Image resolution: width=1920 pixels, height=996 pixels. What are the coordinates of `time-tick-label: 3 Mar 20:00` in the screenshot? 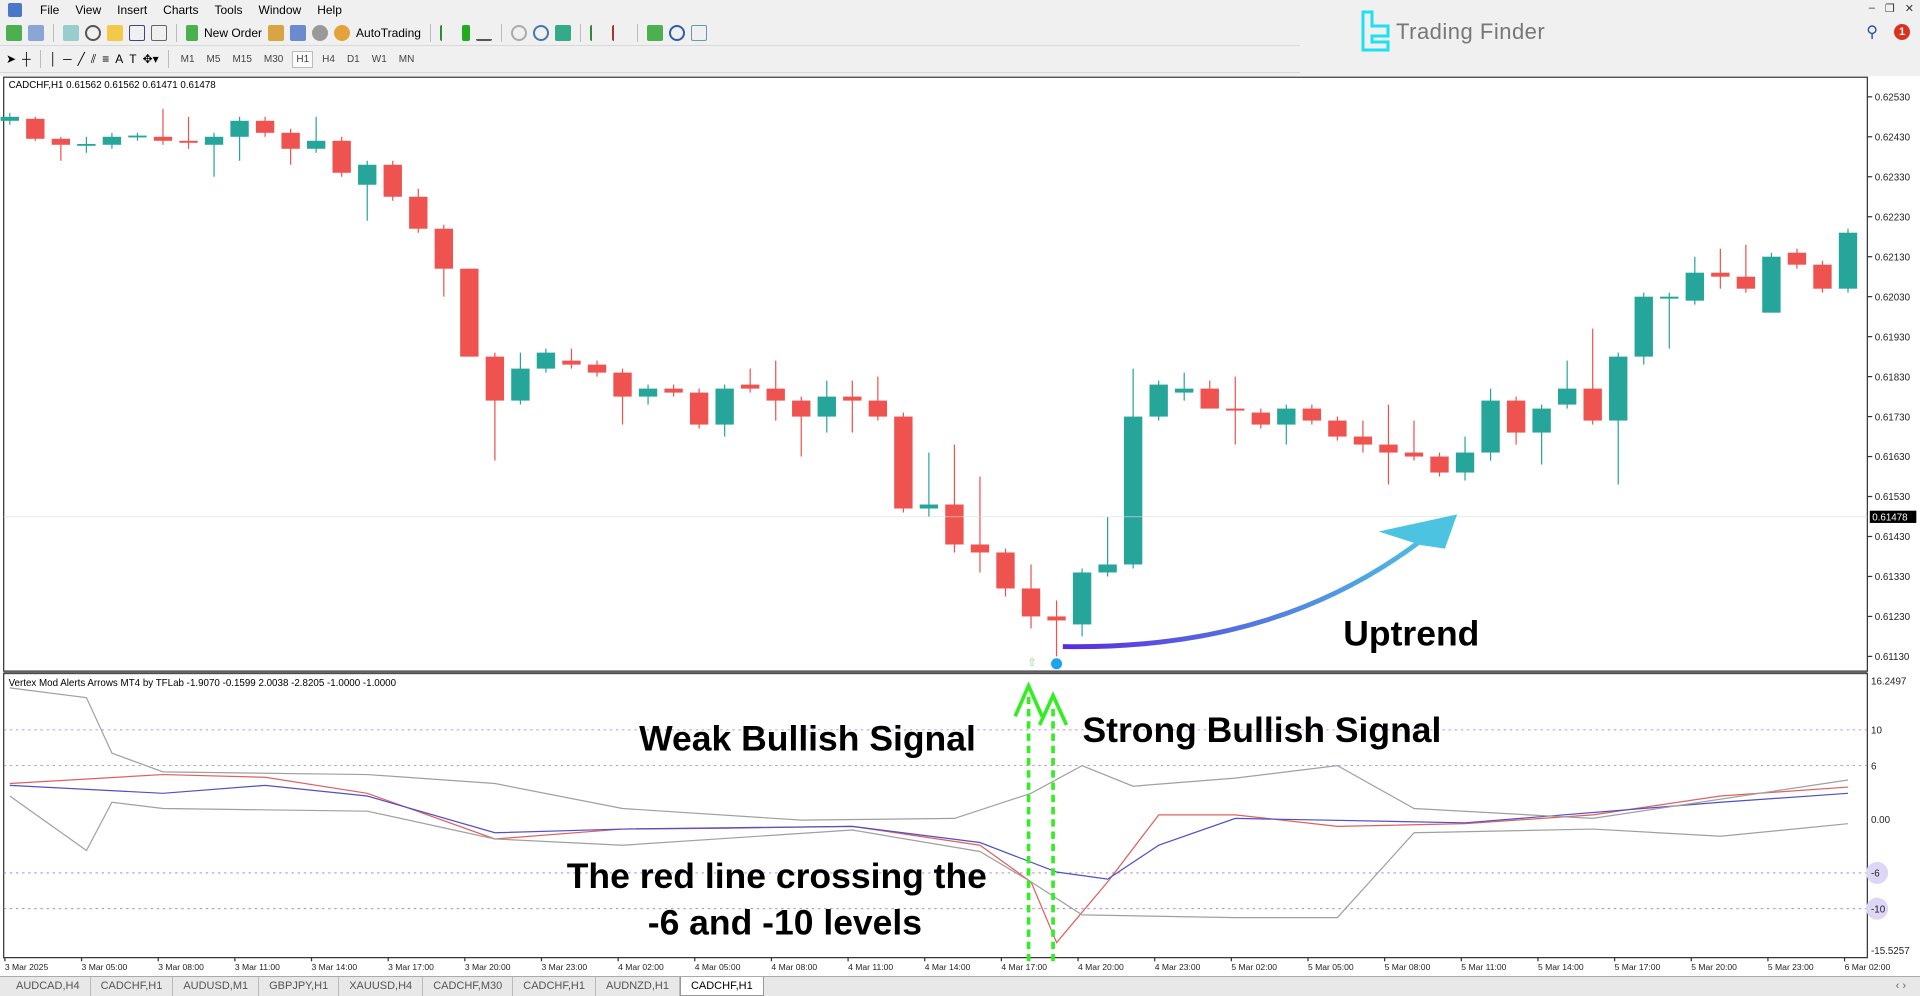 It's located at (488, 967).